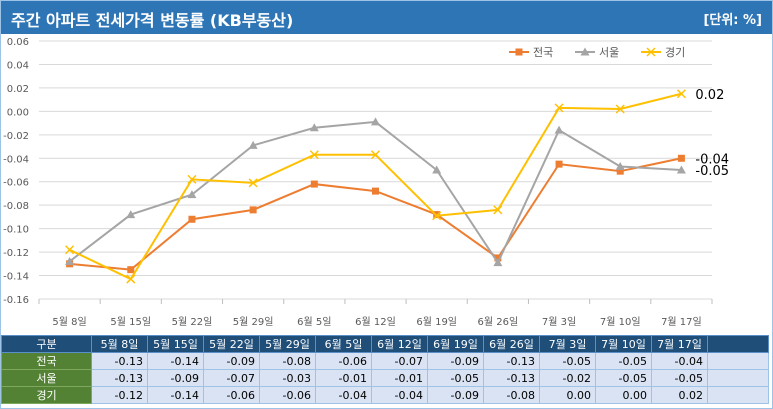 The width and height of the screenshot is (773, 409). What do you see at coordinates (314, 322) in the screenshot?
I see `x-tick-label: 6월 5일` at bounding box center [314, 322].